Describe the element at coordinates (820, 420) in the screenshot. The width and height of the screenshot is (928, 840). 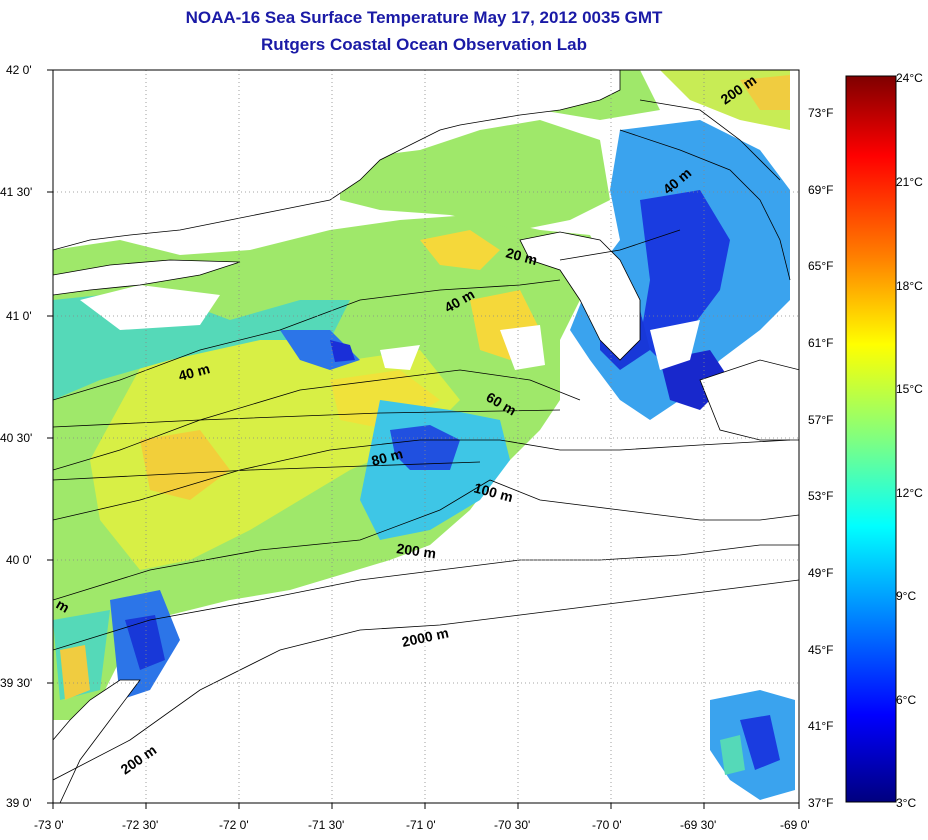
I see `fahrenheit-label: 57°F` at that location.